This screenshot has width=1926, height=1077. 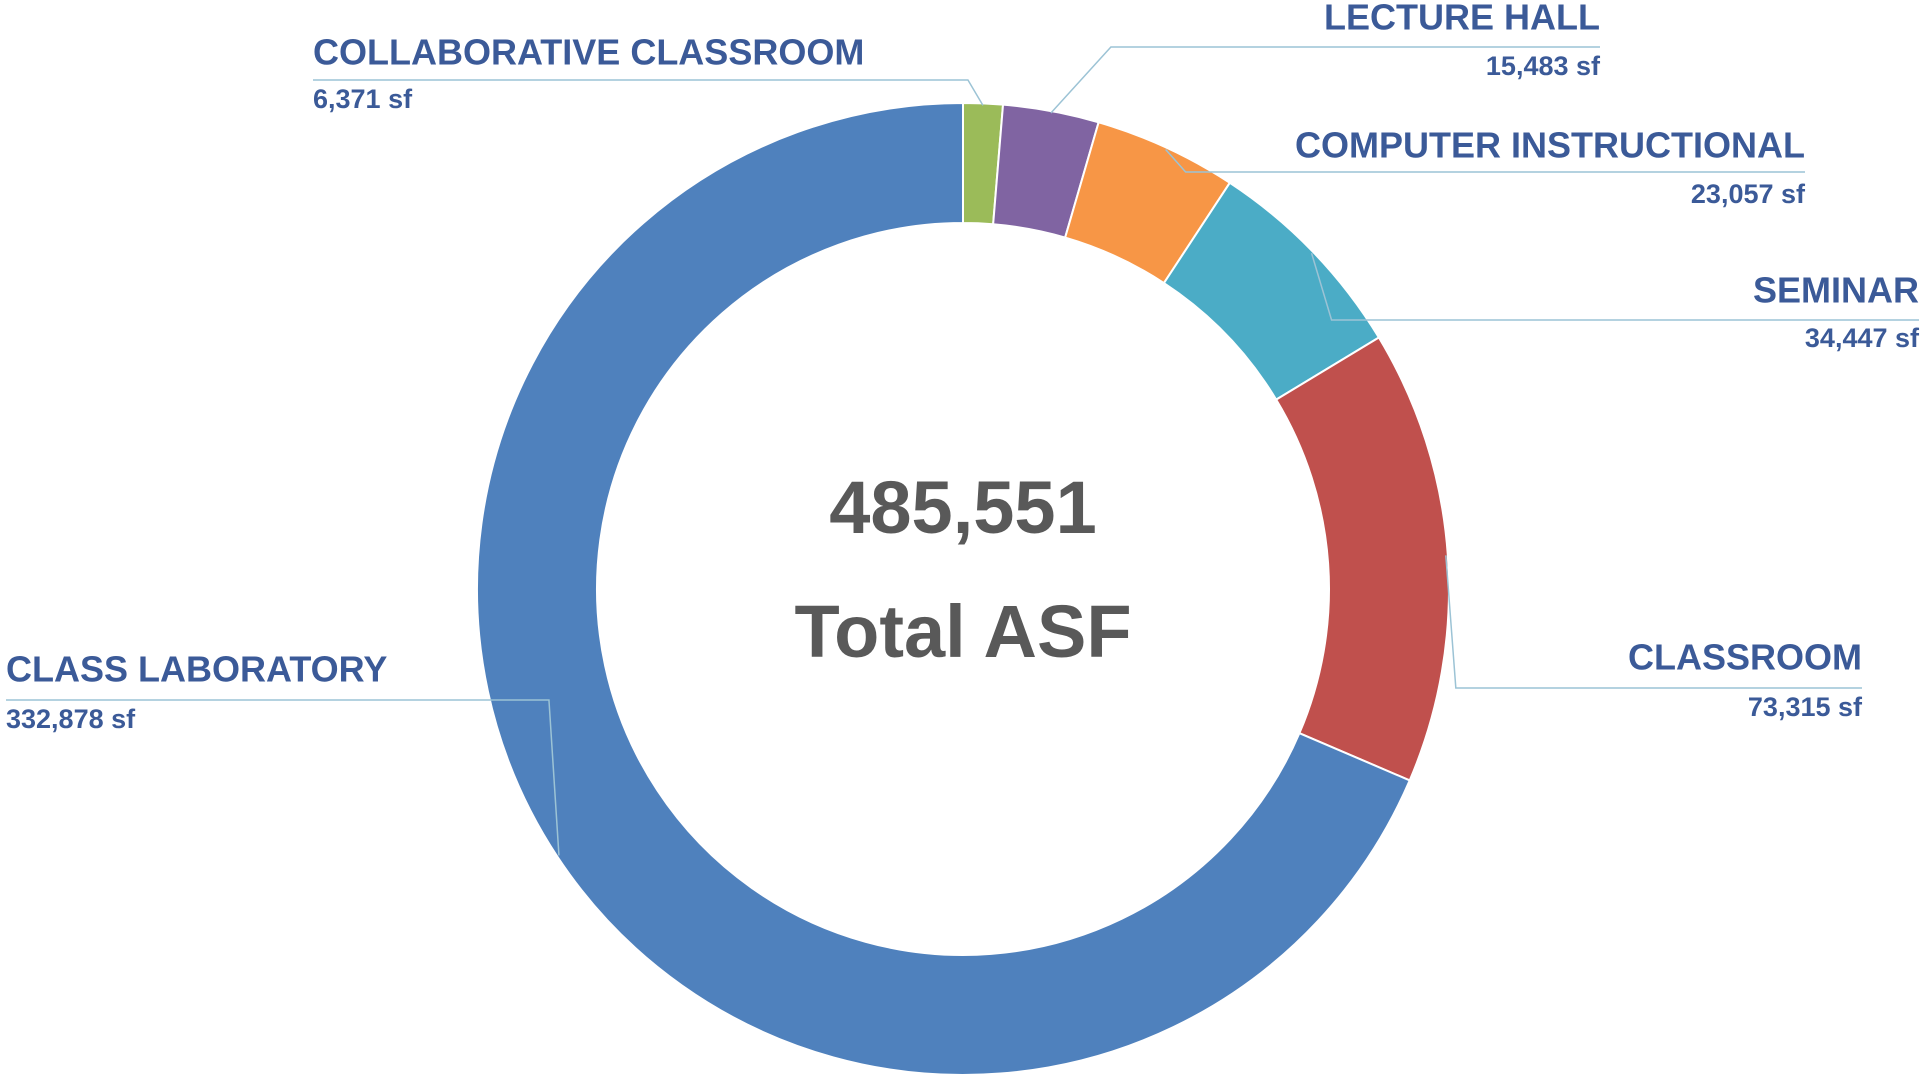 I want to click on value-label: 6,371 sf, so click(x=363, y=99).